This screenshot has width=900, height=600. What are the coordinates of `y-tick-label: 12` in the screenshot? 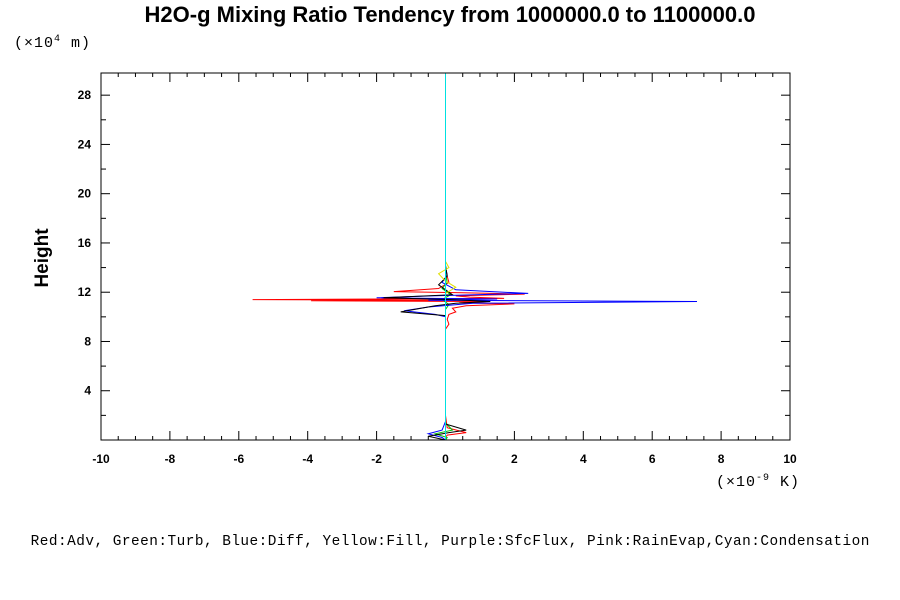 It's located at (85, 292).